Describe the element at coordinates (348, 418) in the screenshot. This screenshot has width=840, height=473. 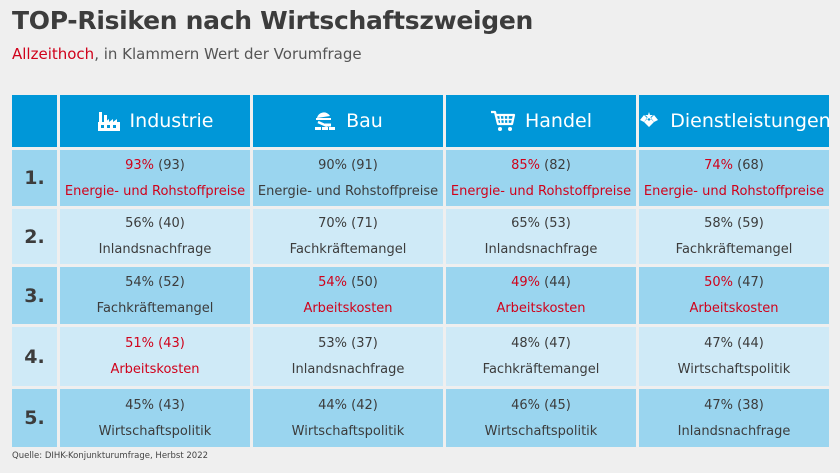
I see `table-cell-bau-5: 44% (42) Wirtschaftspolitik` at that location.